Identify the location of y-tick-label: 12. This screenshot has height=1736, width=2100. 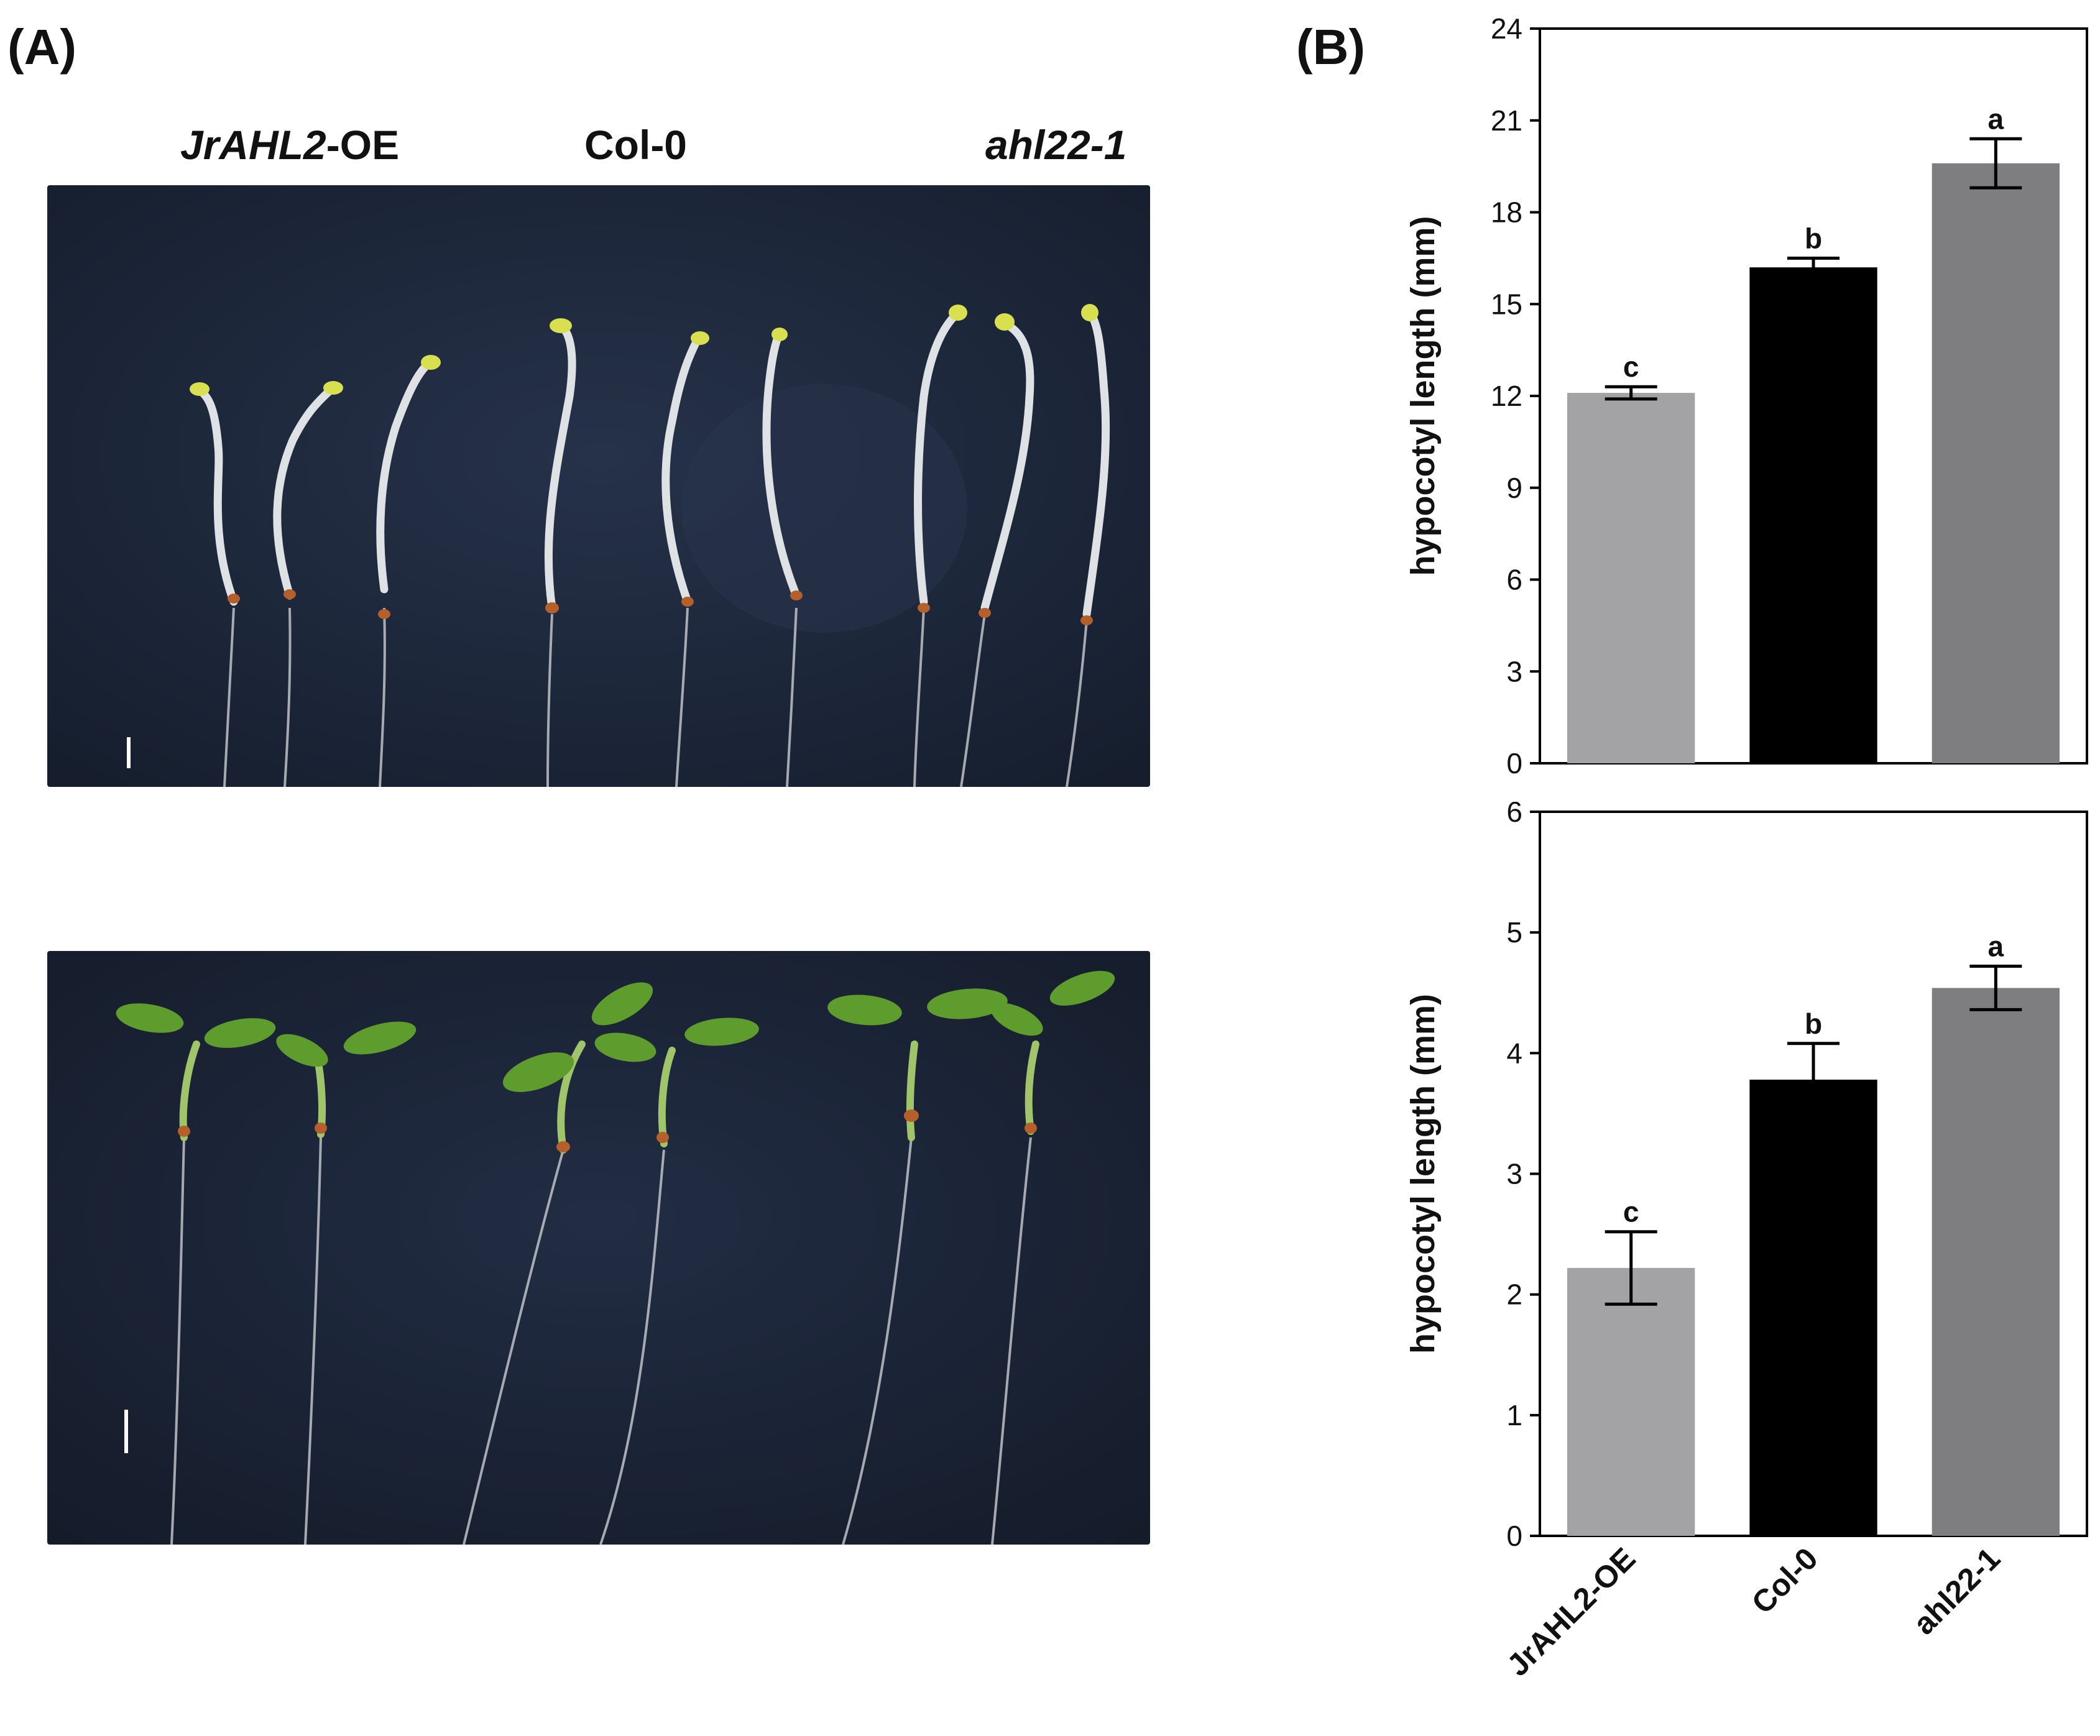
(1506, 396).